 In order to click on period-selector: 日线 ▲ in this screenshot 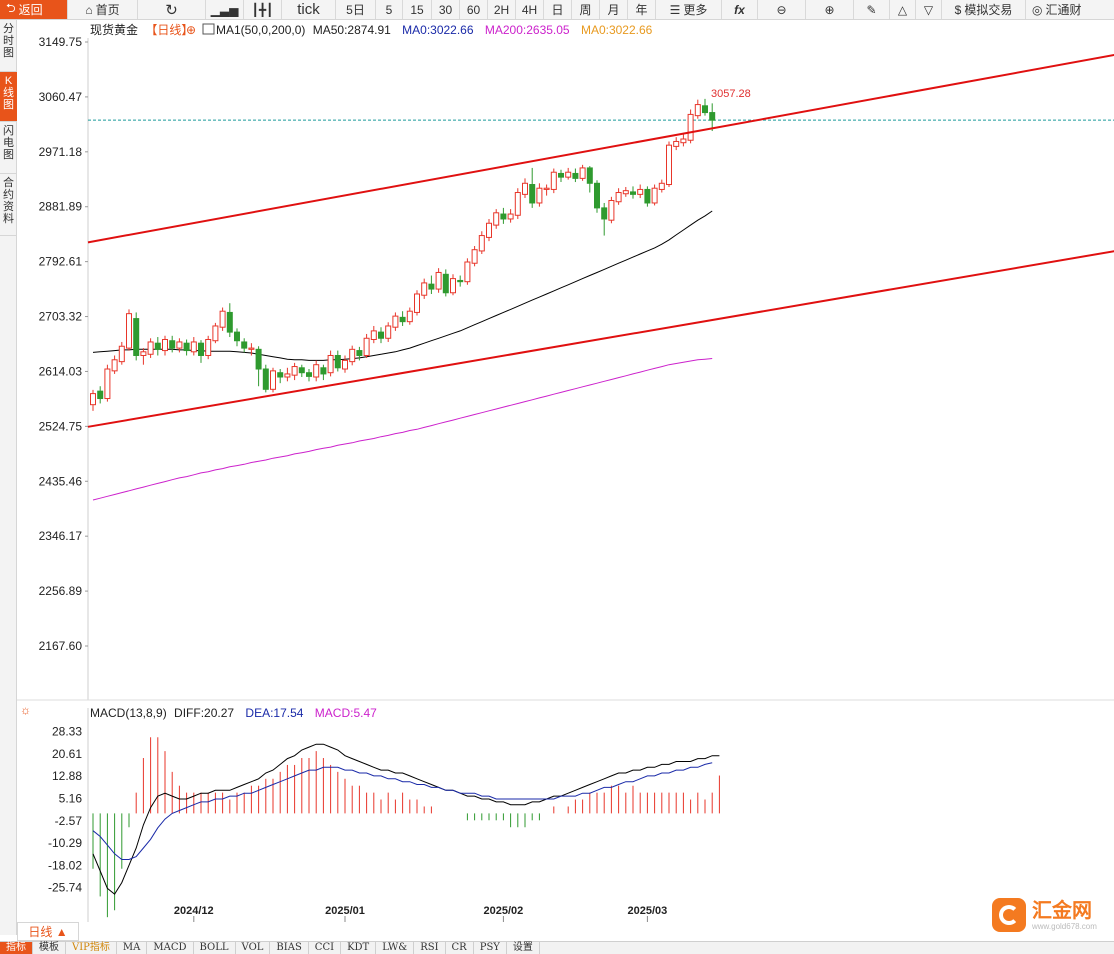, I will do `click(48, 931)`.